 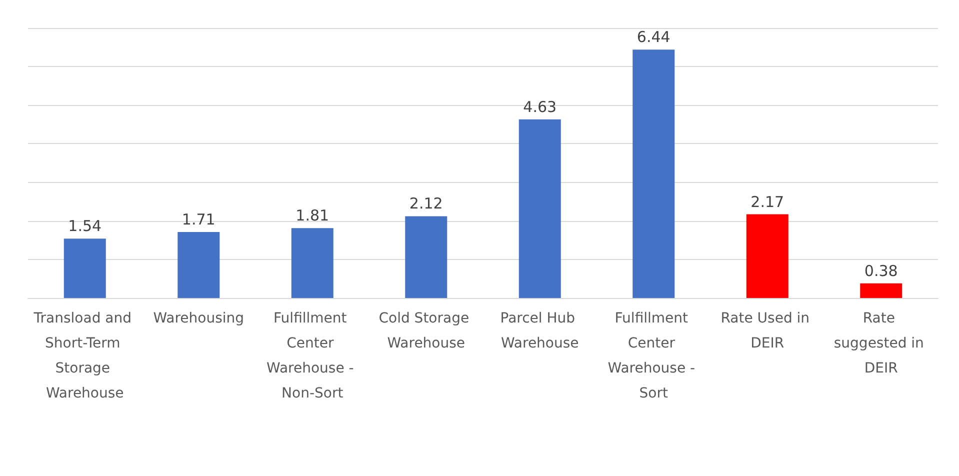 What do you see at coordinates (767, 201) in the screenshot?
I see `data-label: 2.17` at bounding box center [767, 201].